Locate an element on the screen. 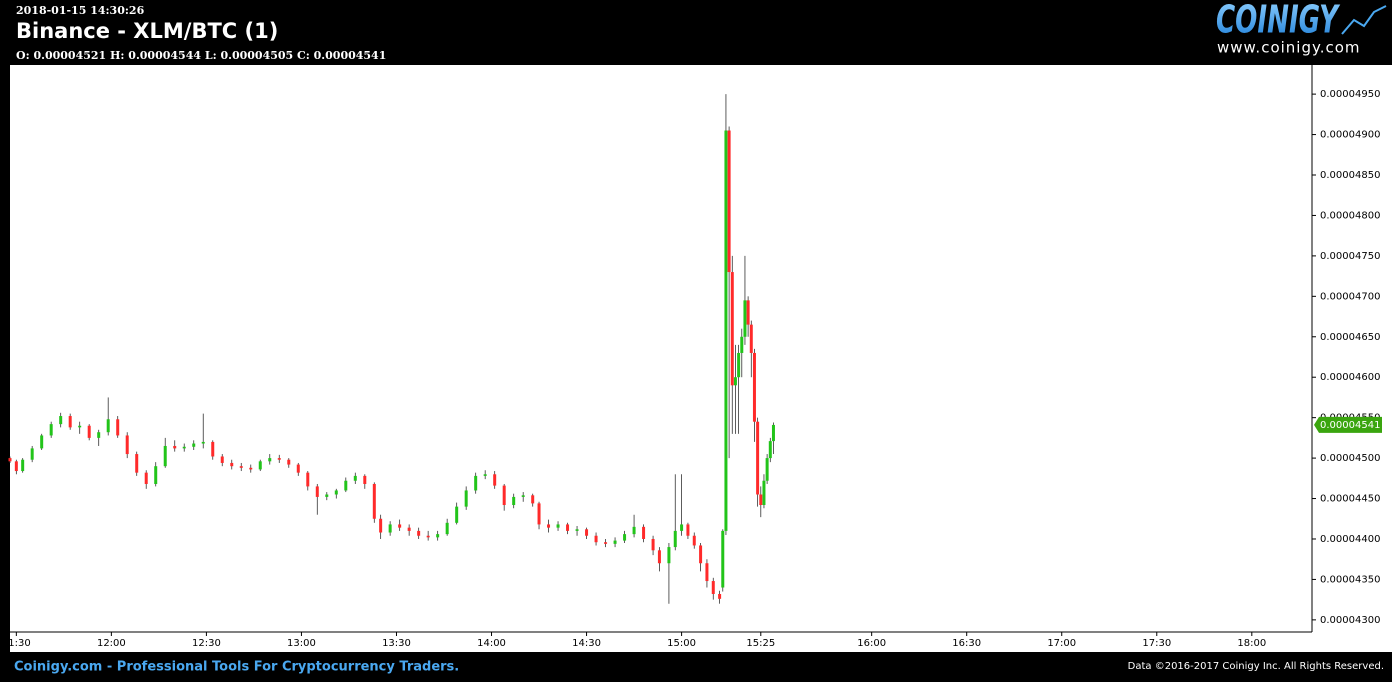 Image resolution: width=1392 pixels, height=682 pixels. x-tick-label: 17:00 is located at coordinates (1061, 643).